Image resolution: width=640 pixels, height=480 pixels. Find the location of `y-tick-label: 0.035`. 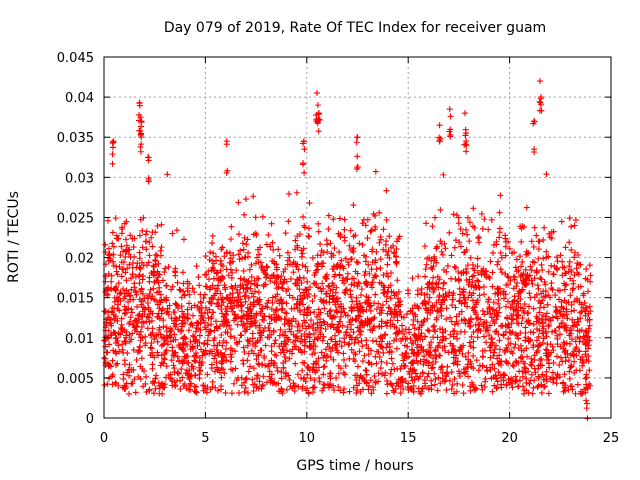

y-tick-label: 0.035 is located at coordinates (75, 138).